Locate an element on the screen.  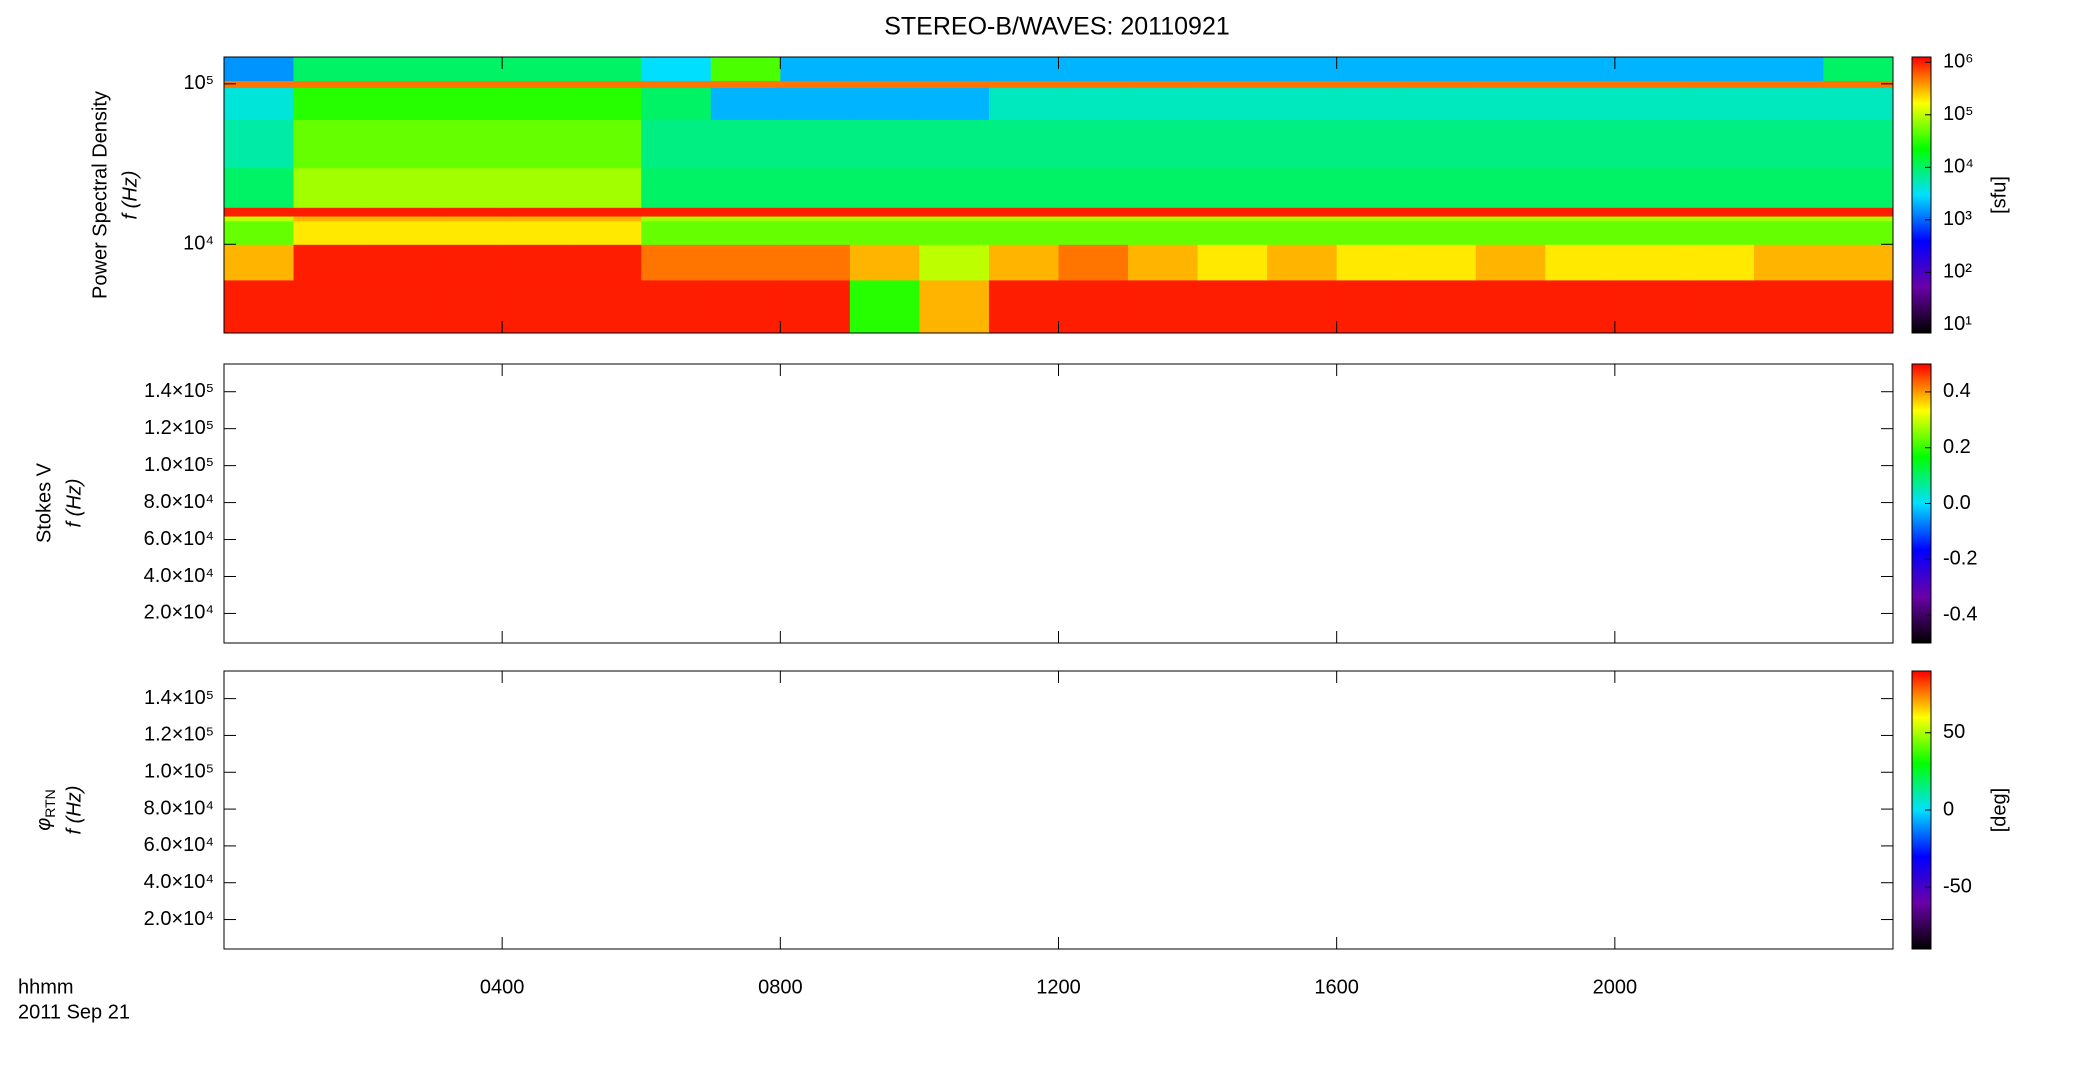
colorbar-tick-label: 50 is located at coordinates (1954, 732).